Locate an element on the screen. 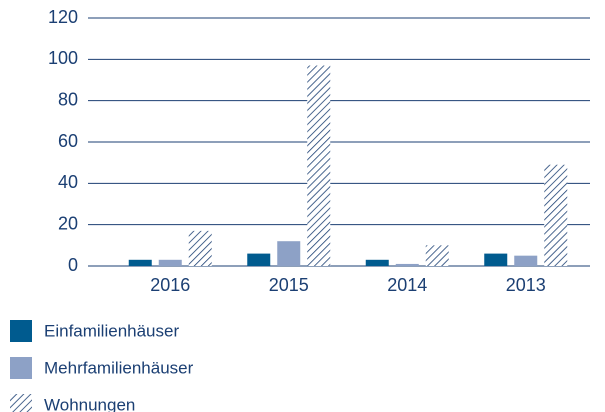 The height and width of the screenshot is (412, 605). legend-label: Mehrfamilienhäuser is located at coordinates (119, 367).